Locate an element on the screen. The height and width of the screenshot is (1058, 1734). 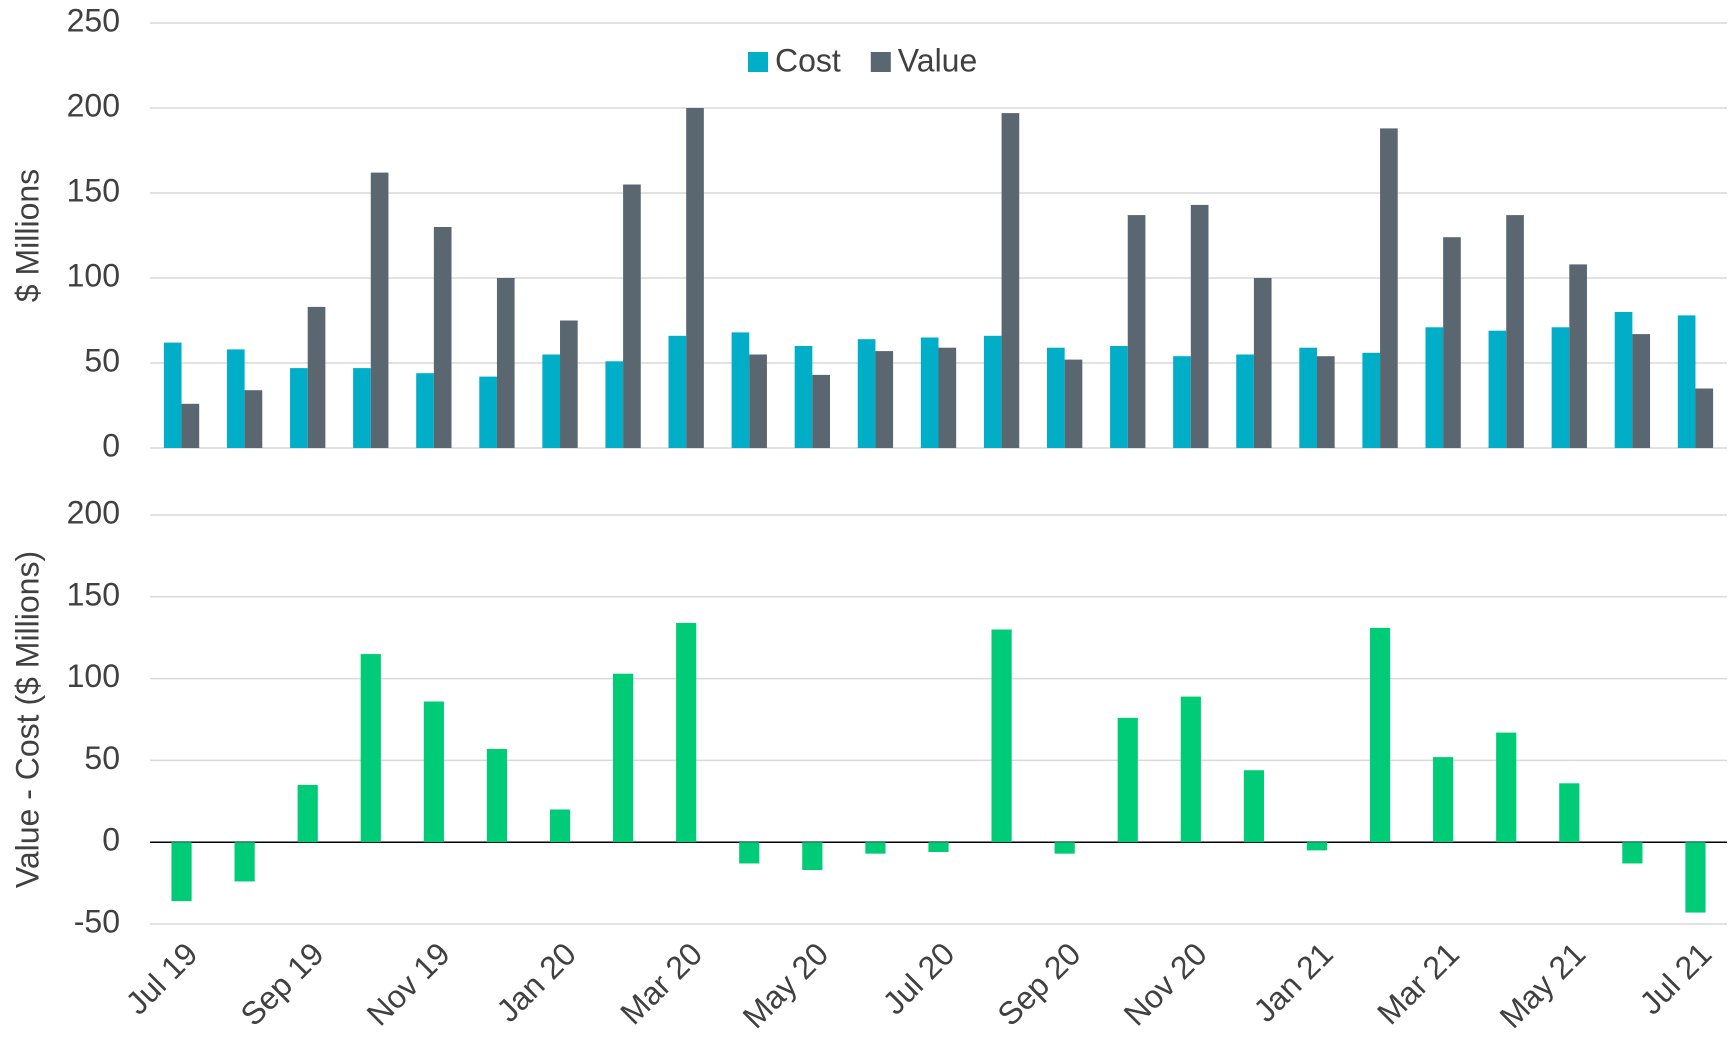
x-tick-label: Jul 21 is located at coordinates (1676, 978).